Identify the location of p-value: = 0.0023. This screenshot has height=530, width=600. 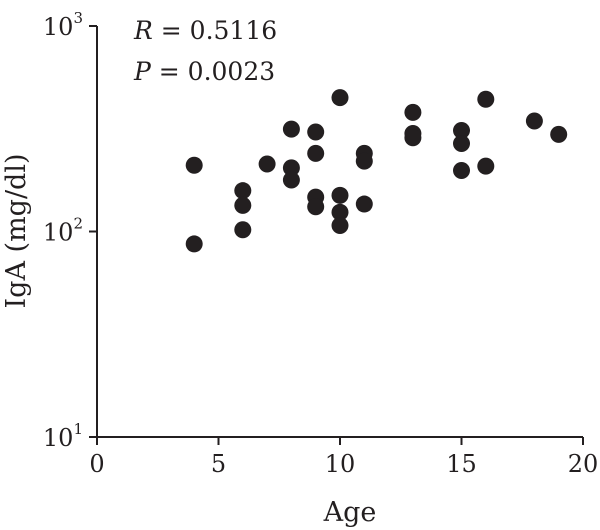
(213, 71).